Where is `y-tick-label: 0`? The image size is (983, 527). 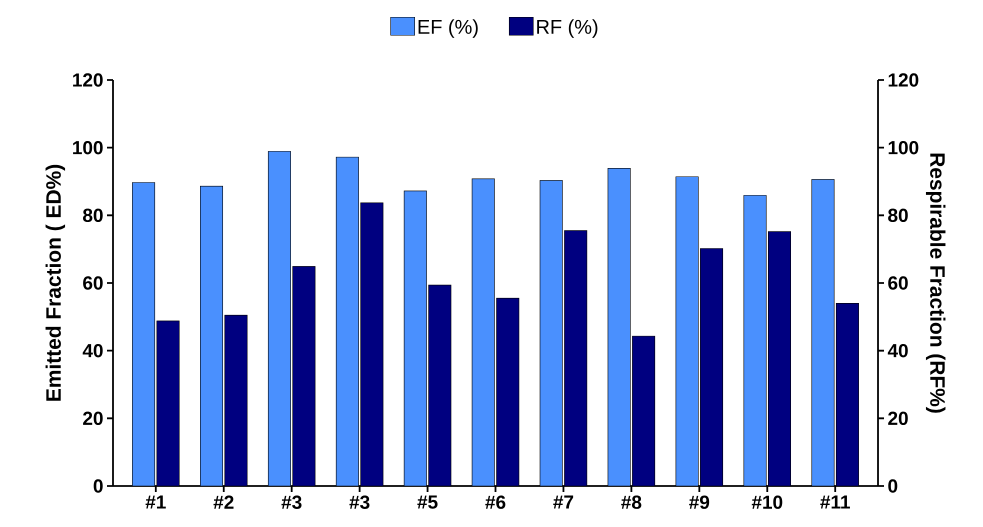 y-tick-label: 0 is located at coordinates (98, 486).